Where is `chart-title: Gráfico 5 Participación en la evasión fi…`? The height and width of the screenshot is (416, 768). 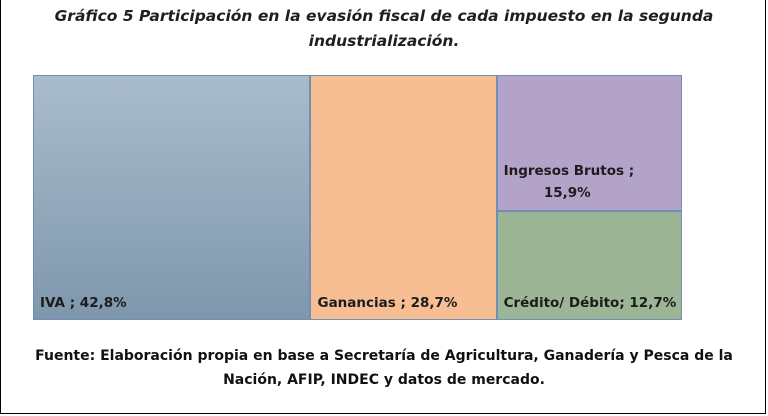 chart-title: Gráfico 5 Participación en la evasión fi… is located at coordinates (384, 28).